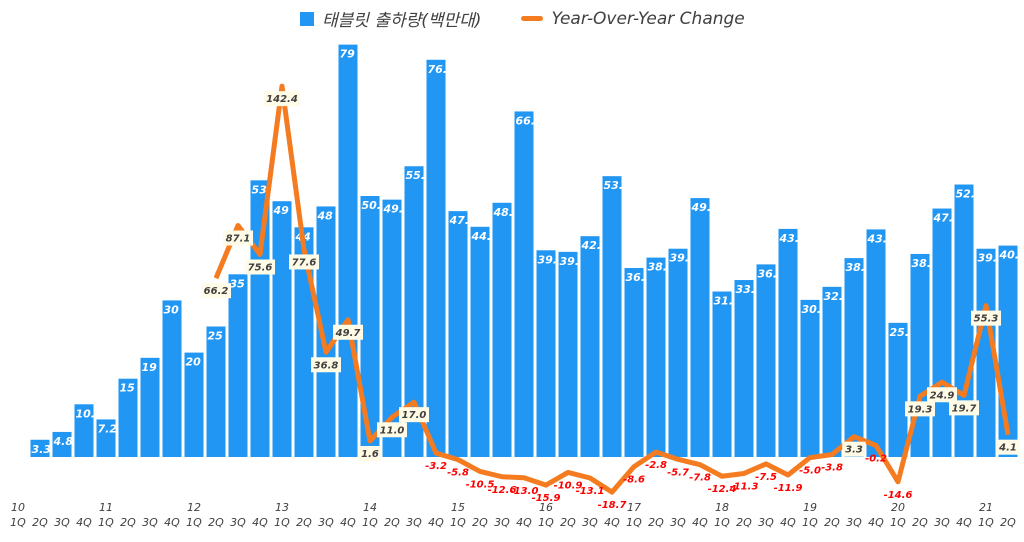  Describe the element at coordinates (964, 408) in the screenshot. I see `yoy-label: 19.7` at that location.